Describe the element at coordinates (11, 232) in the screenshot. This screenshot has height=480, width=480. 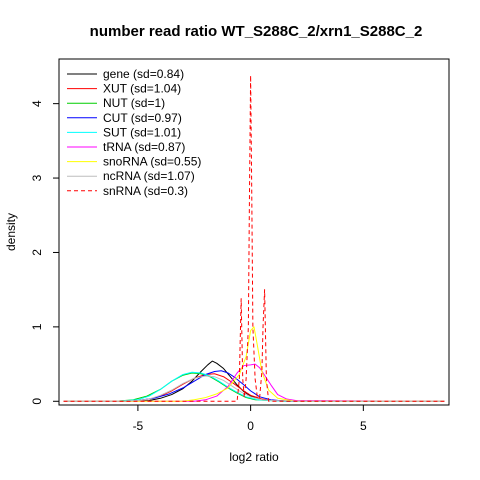
I see `y-axis-label: density` at that location.